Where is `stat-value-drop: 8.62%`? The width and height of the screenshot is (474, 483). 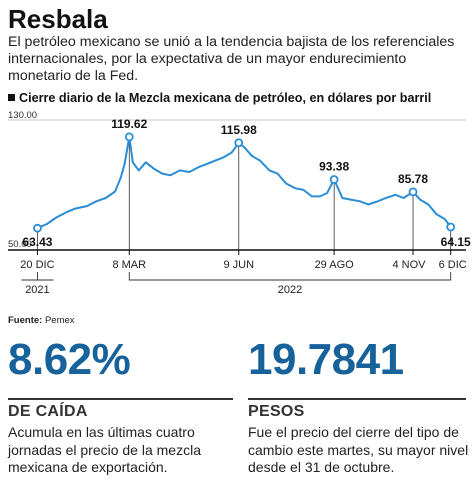
stat-value-drop: 8.62% is located at coordinates (69, 359).